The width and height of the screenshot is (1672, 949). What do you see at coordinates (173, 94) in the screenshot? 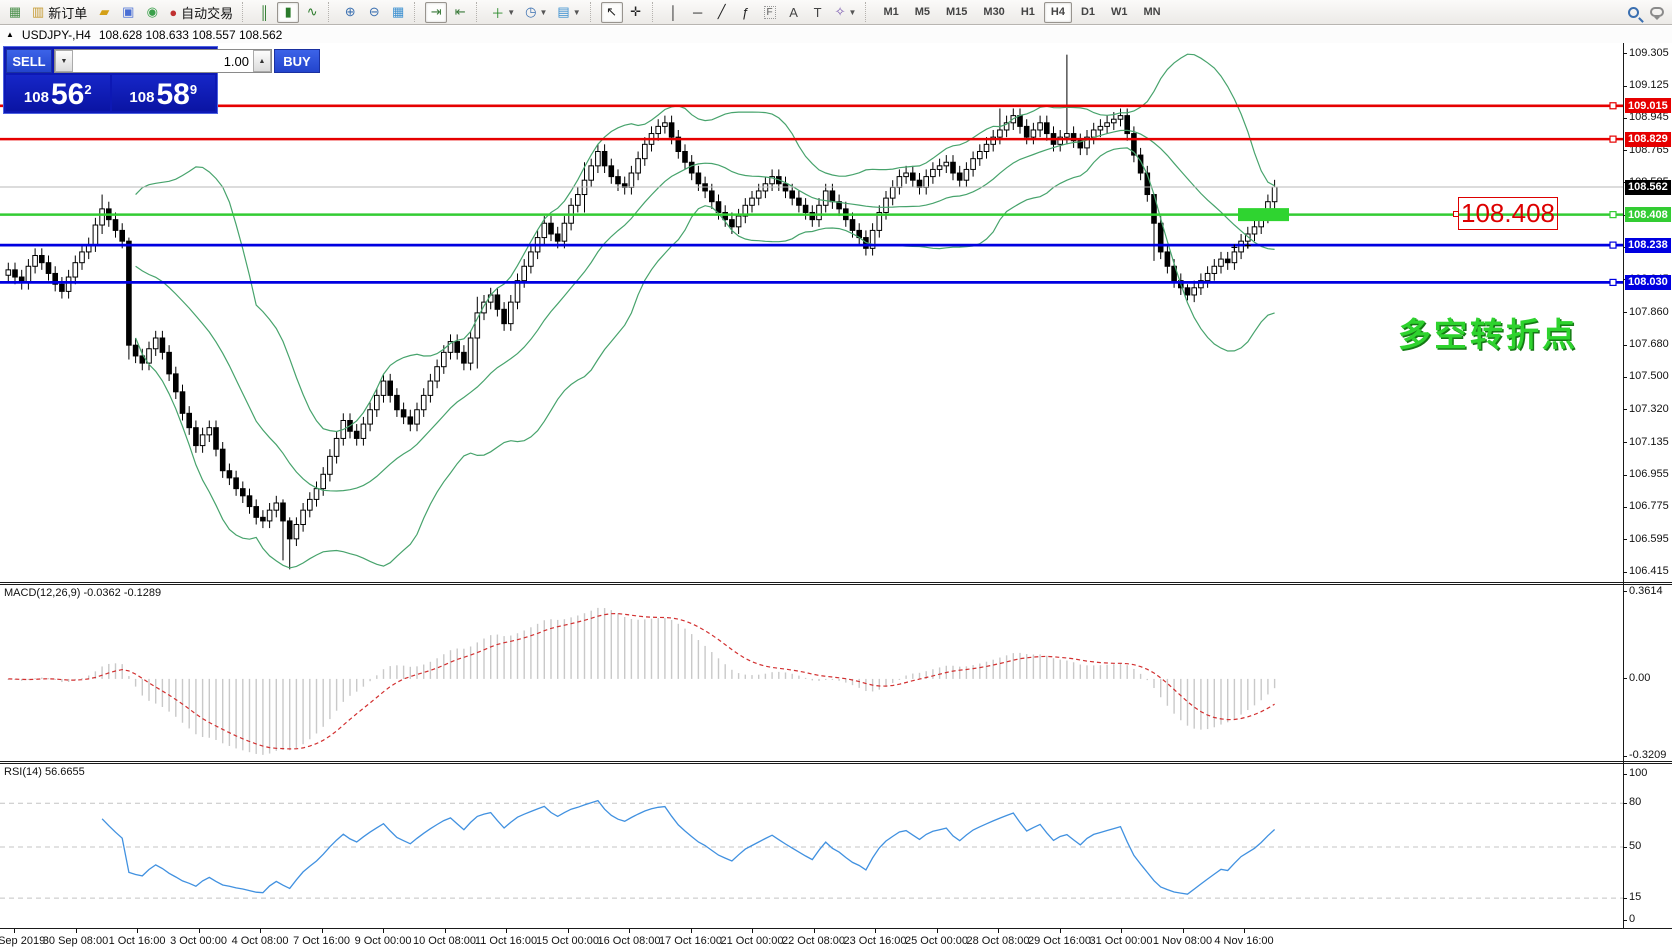
I see `buy-price-main: 58` at bounding box center [173, 94].